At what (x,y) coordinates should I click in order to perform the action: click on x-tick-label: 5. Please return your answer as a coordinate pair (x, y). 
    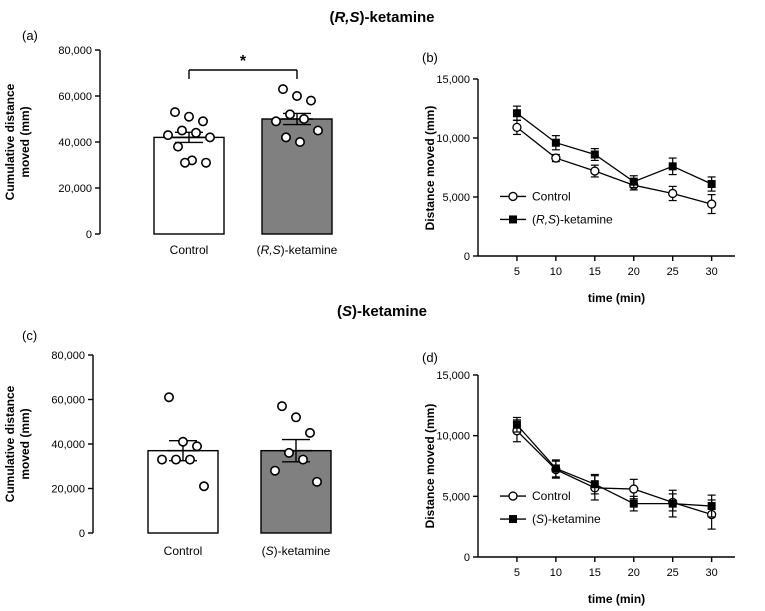
    Looking at the image, I should click on (517, 573).